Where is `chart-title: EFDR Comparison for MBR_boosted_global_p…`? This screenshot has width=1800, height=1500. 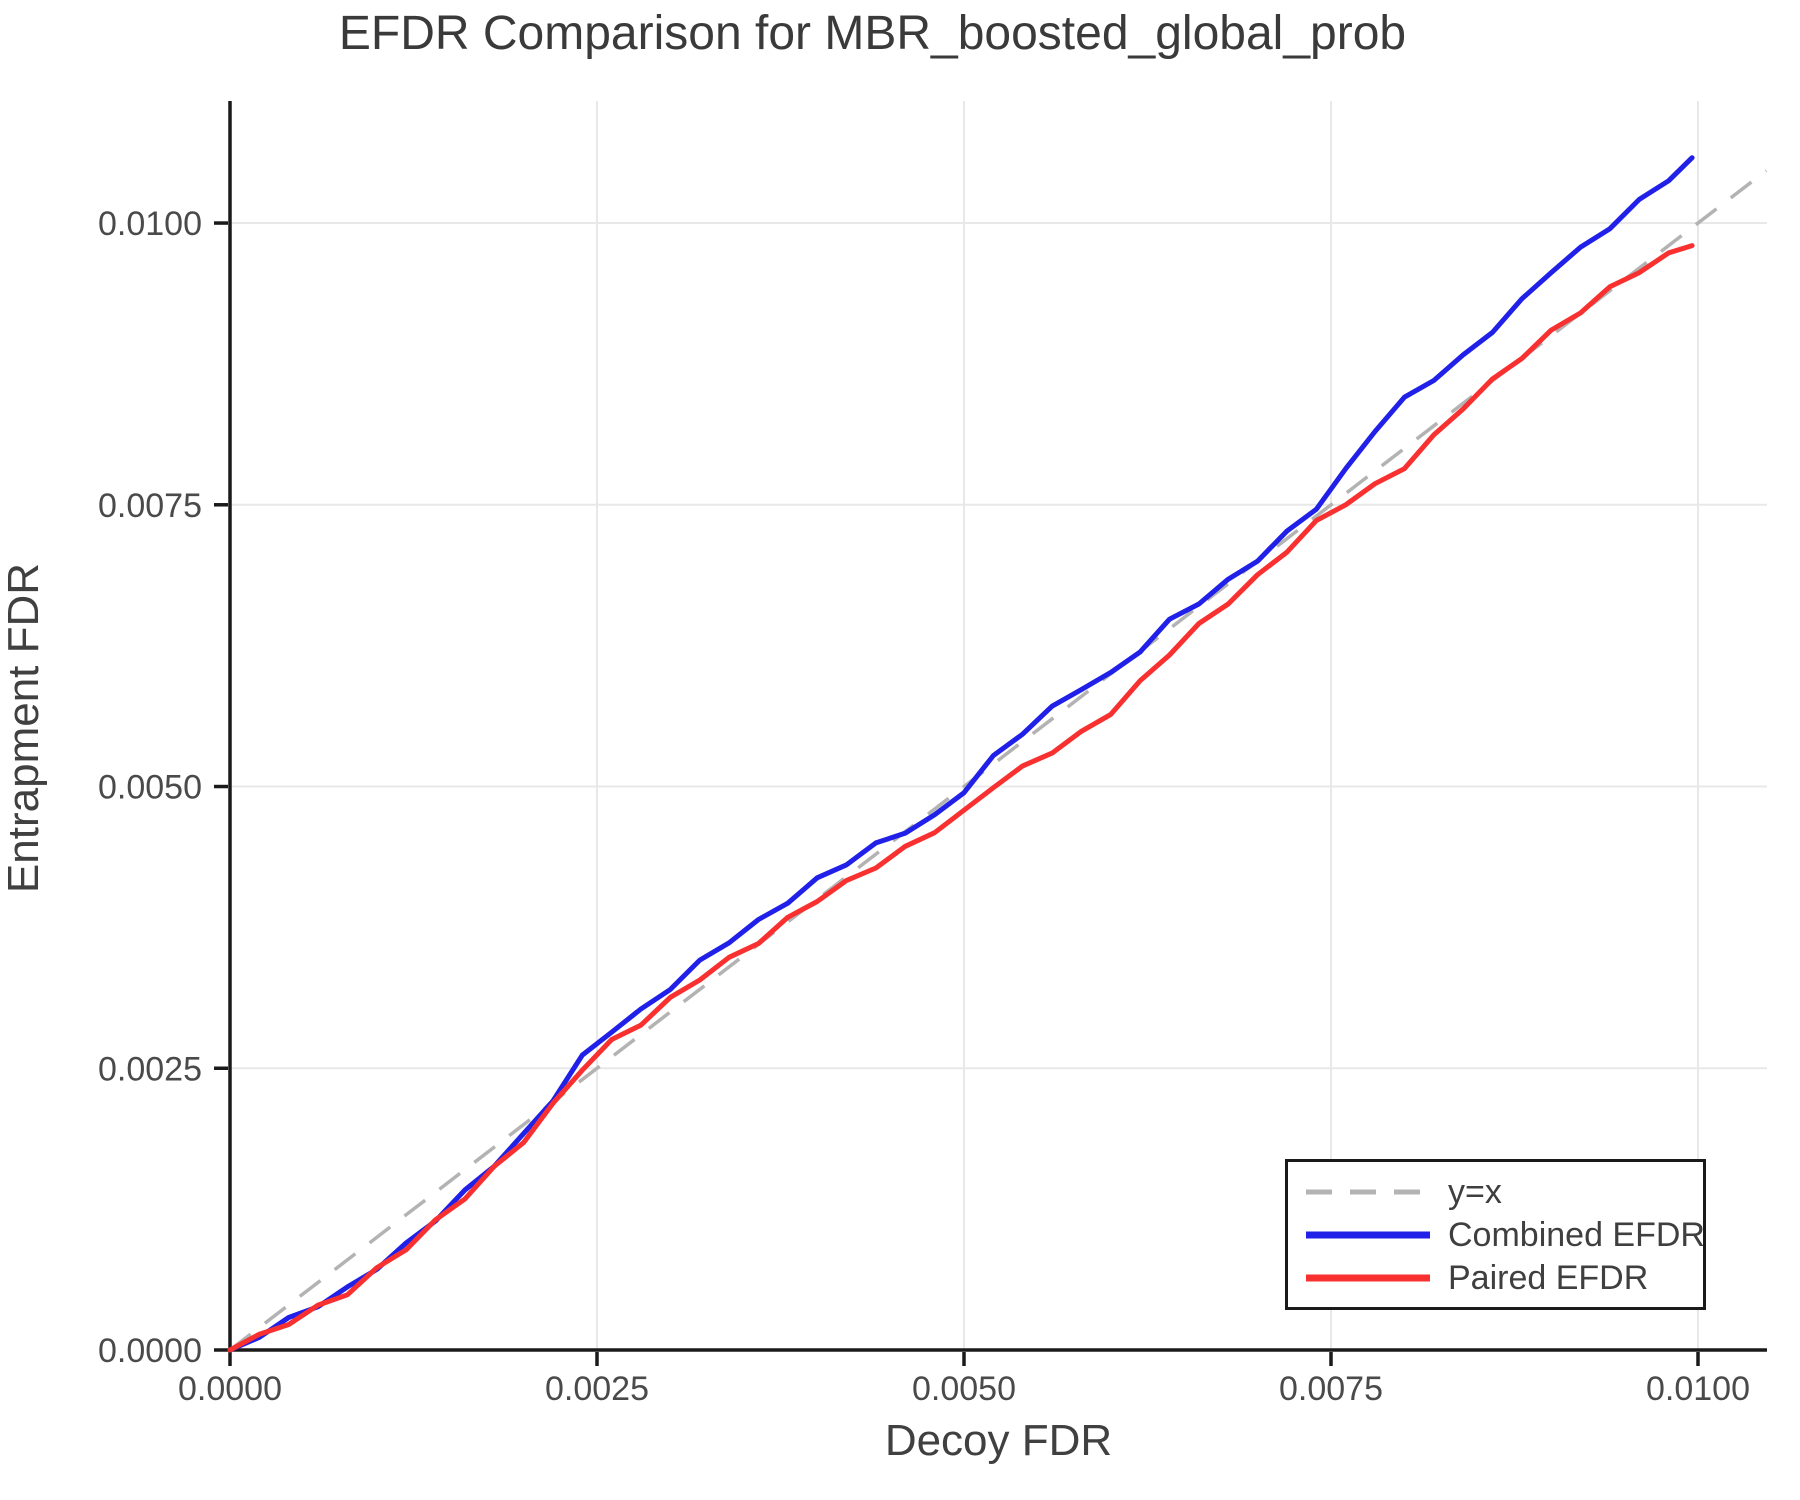
chart-title: EFDR Comparison for MBR_boosted_global_p… is located at coordinates (872, 33).